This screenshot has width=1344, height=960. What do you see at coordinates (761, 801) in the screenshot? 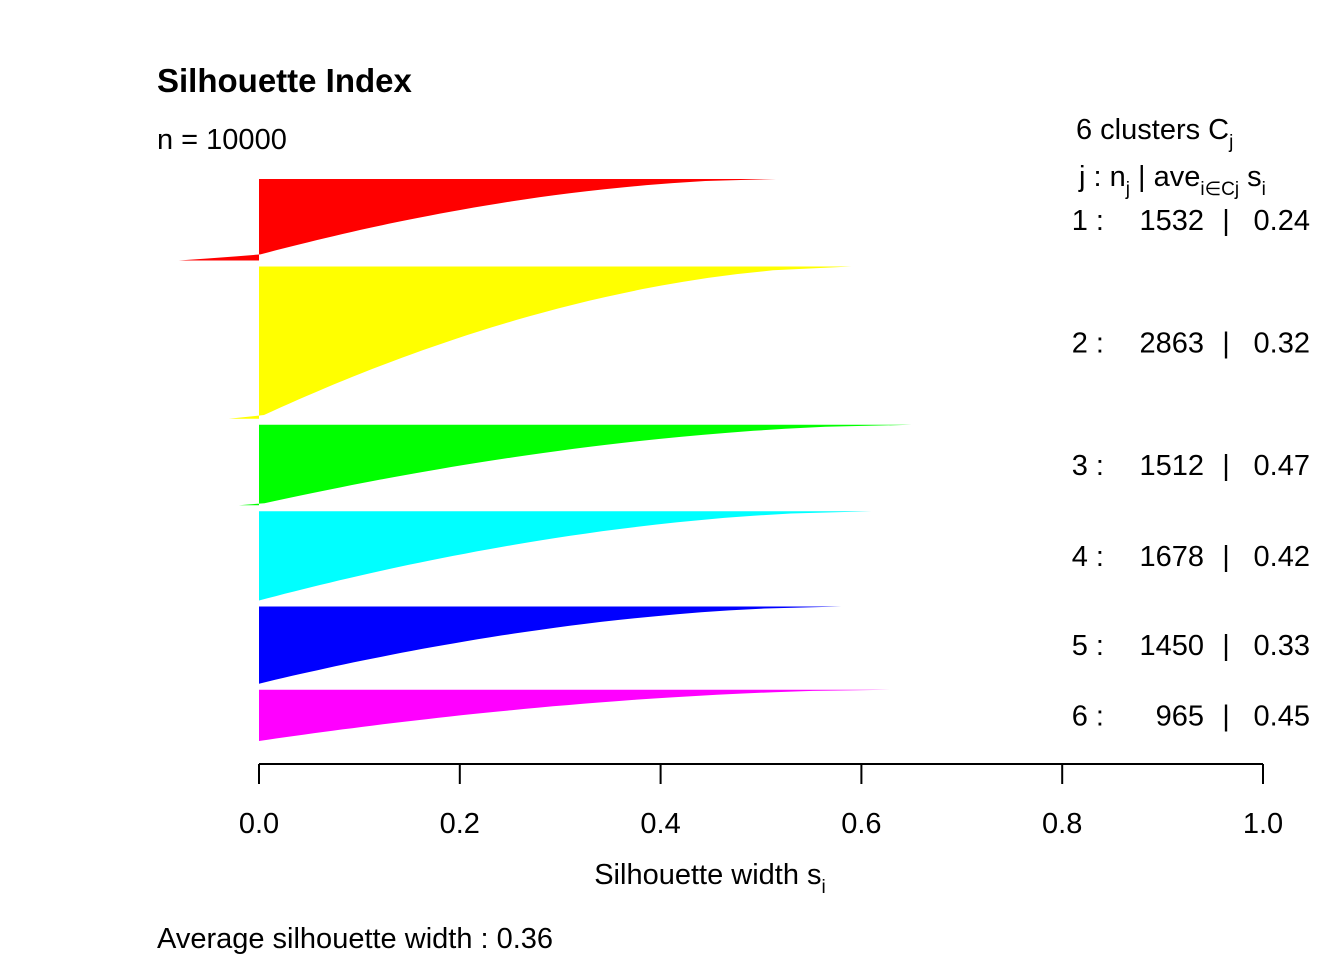
I see `x-axis: 0.0 0.2 0.4 0.6 0.8 1.0` at bounding box center [761, 801].